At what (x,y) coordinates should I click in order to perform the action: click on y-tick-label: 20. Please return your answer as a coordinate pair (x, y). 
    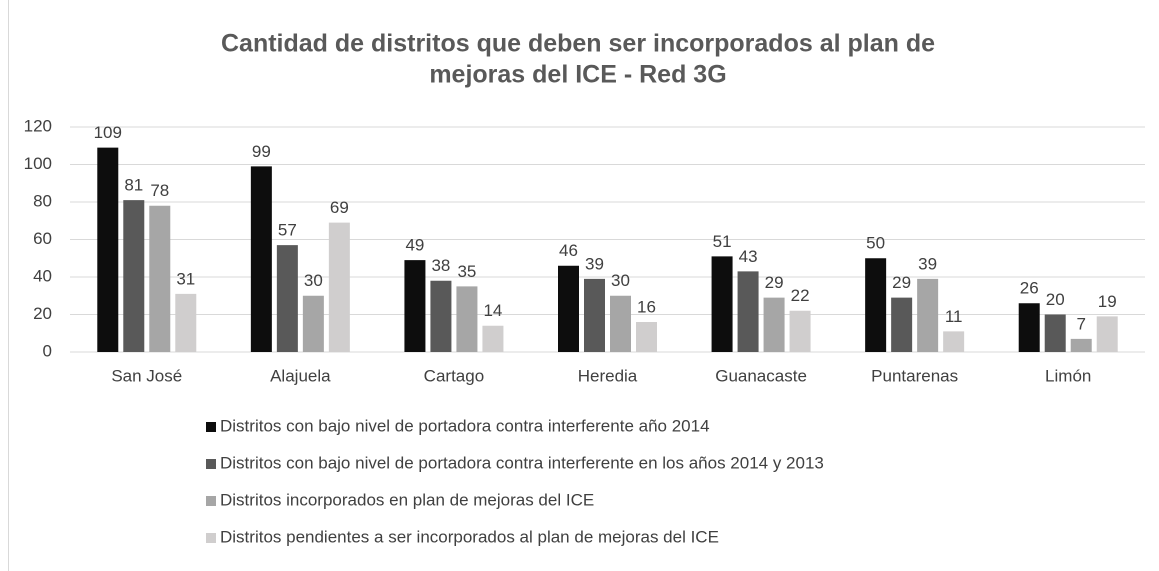
    Looking at the image, I should click on (42, 313).